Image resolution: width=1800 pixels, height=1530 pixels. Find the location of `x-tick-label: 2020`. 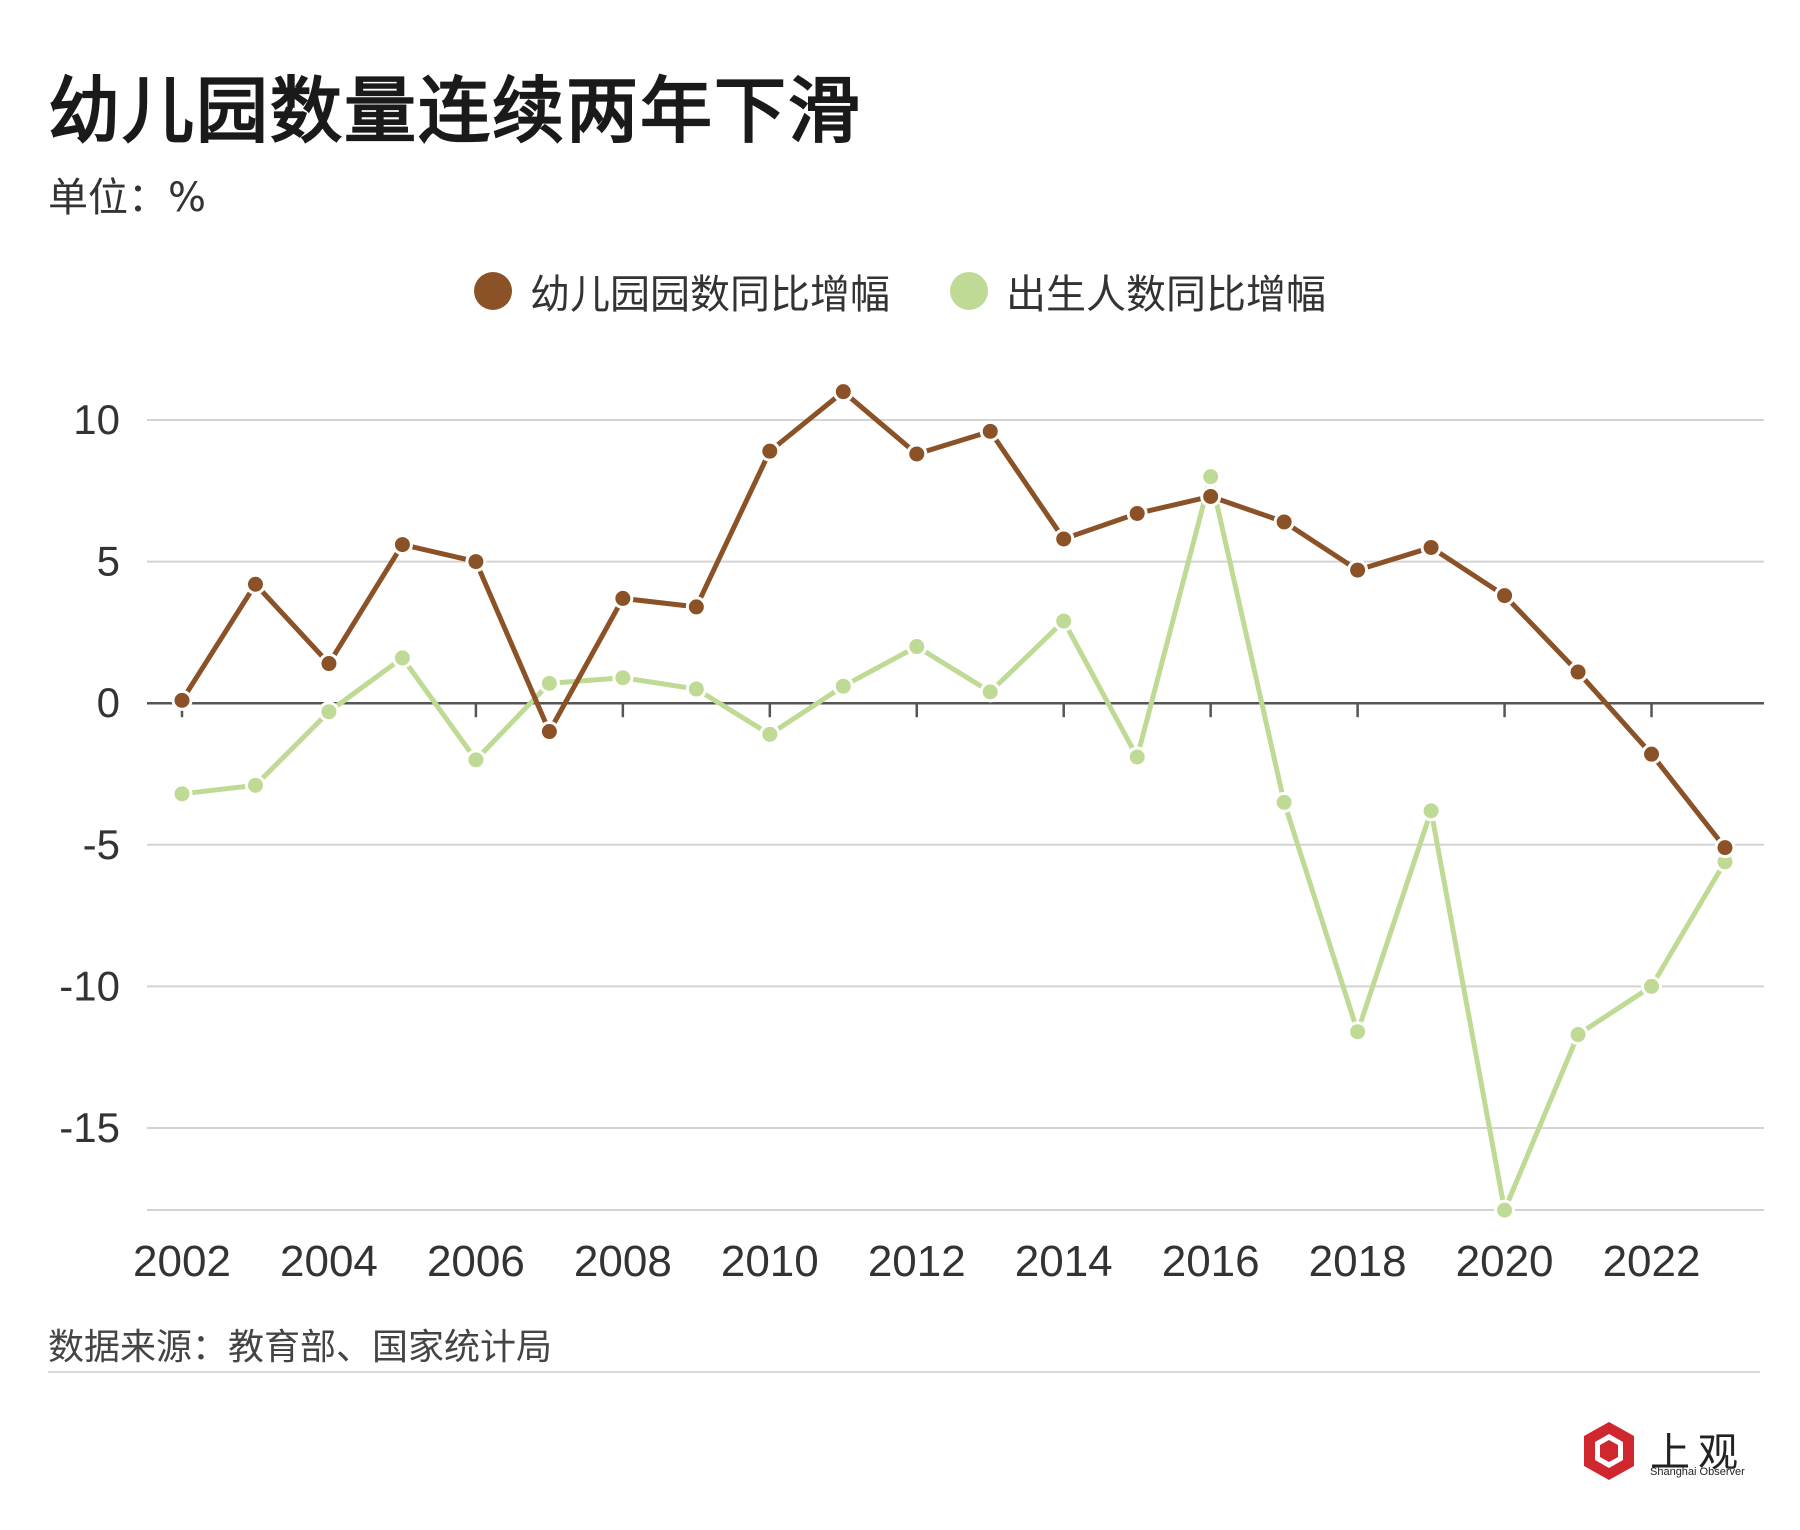

x-tick-label: 2020 is located at coordinates (1505, 1261).